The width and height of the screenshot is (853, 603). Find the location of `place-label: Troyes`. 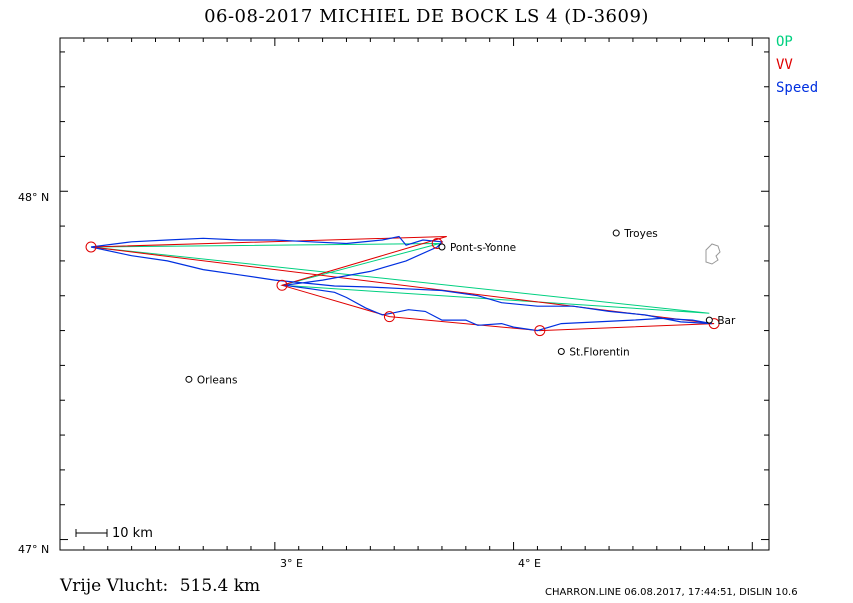

place-label: Troyes is located at coordinates (640, 234).